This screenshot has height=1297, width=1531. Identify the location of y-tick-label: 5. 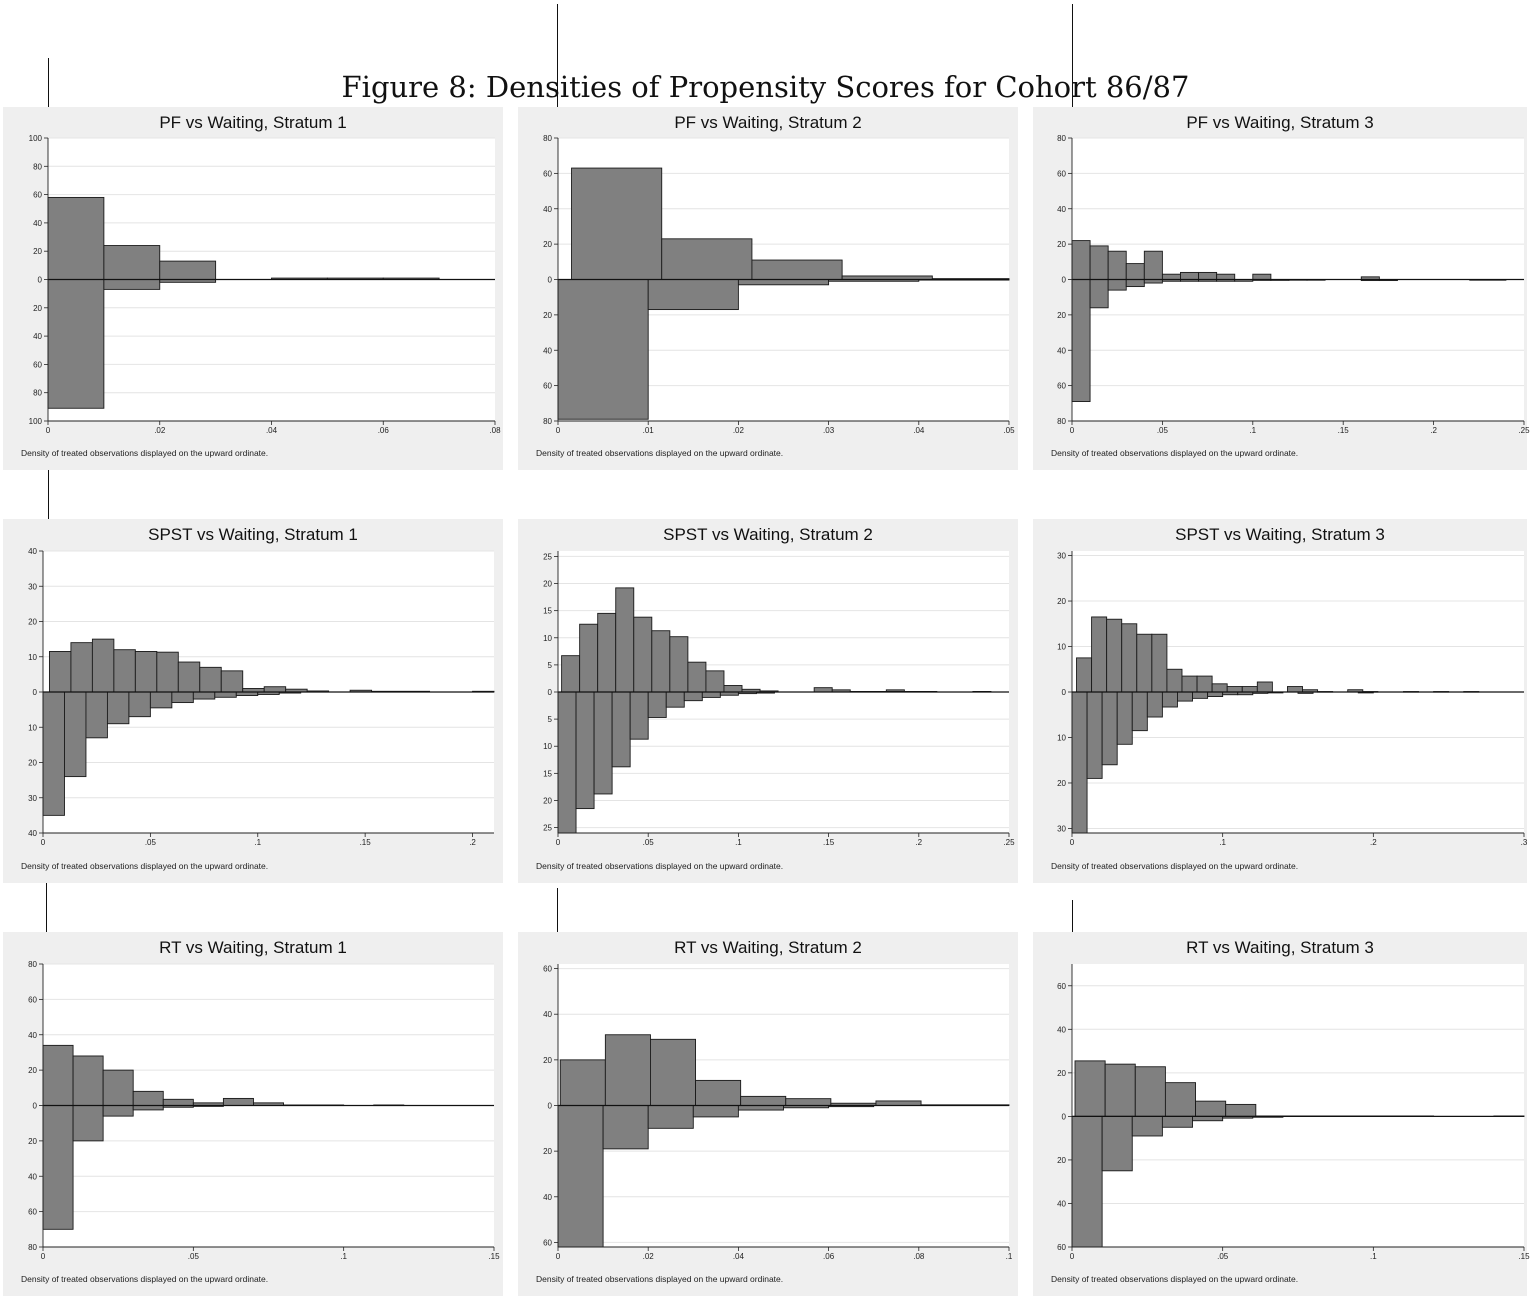
(550, 665).